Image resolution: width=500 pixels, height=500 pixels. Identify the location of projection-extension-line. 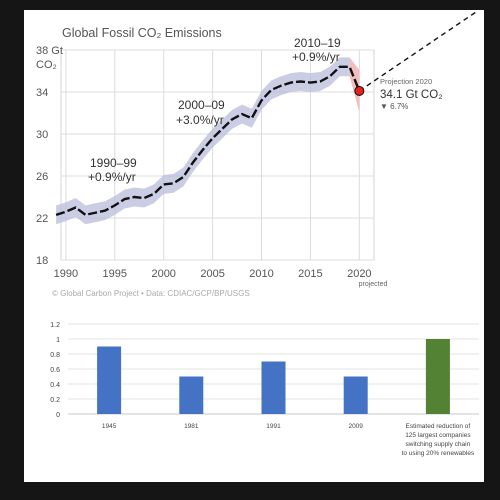
(417, 51).